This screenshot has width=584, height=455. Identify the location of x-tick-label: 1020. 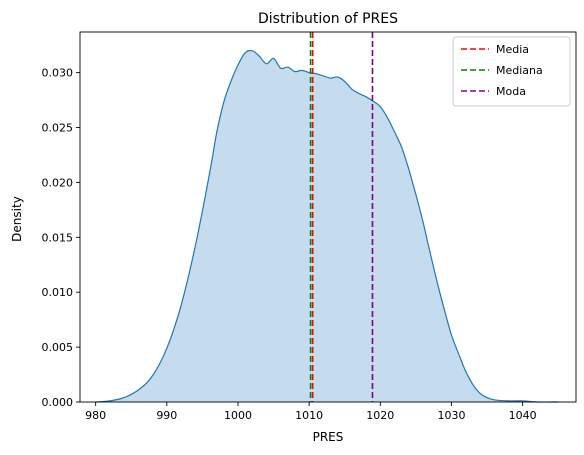
(380, 415).